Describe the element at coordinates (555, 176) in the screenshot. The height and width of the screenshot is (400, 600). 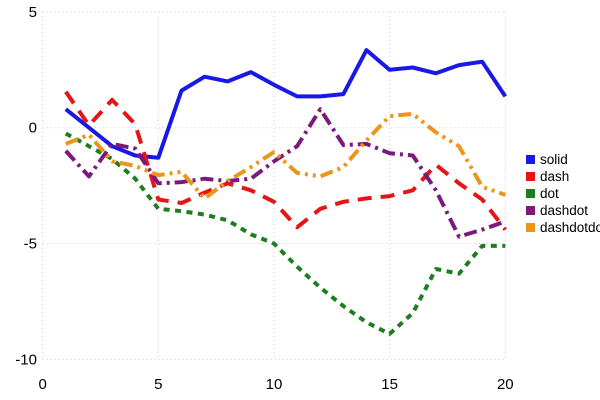
I see `legend-label: dash` at that location.